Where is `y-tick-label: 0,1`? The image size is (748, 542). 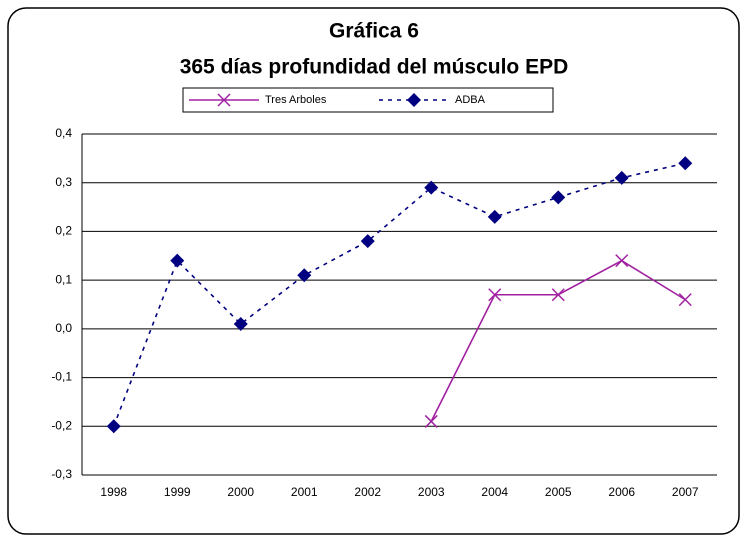 y-tick-label: 0,1 is located at coordinates (63, 279).